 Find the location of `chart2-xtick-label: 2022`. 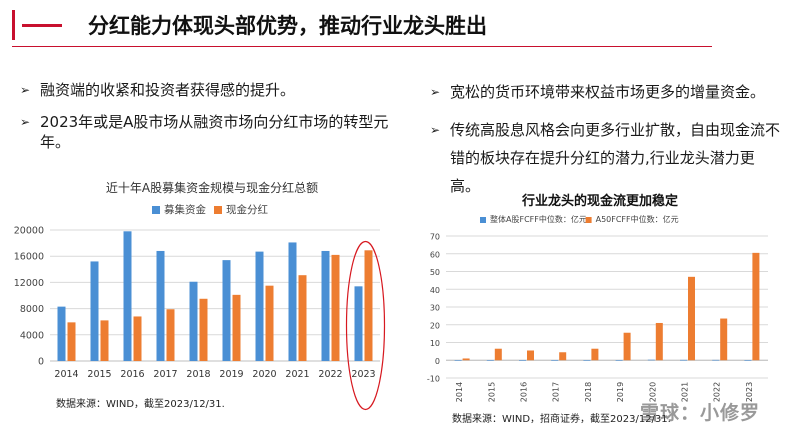

chart2-xtick-label: 2022 is located at coordinates (717, 392).